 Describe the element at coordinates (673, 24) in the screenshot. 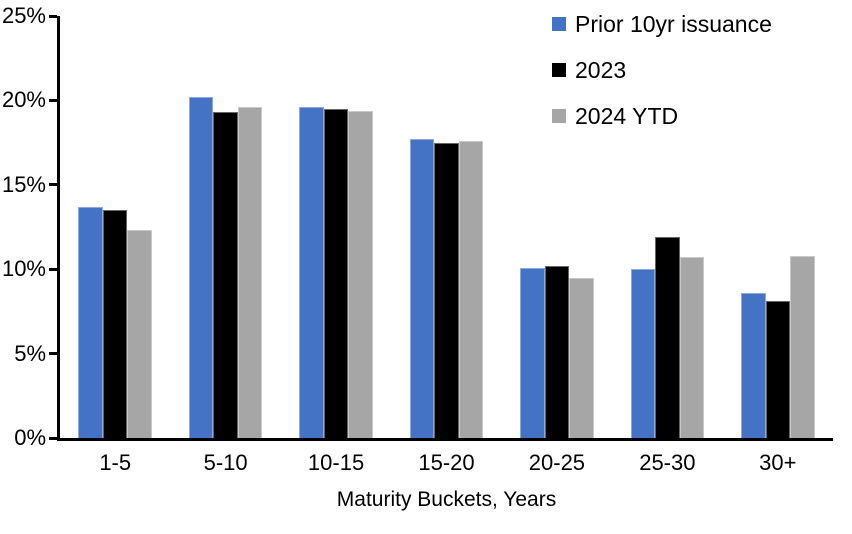

I see `legend-label-prior-10yr-issuance: Prior 10yr issuance` at that location.